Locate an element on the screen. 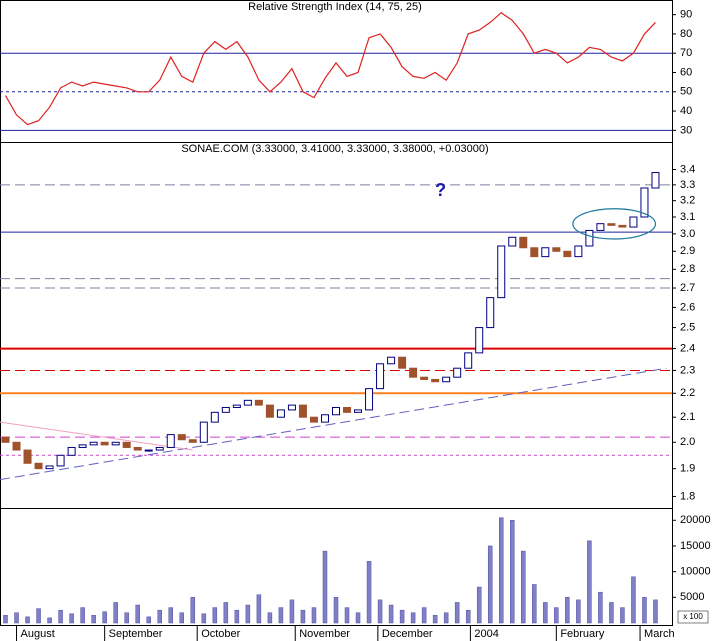 This screenshot has height=641, width=723. x-tick-label: 2004 is located at coordinates (486, 634).